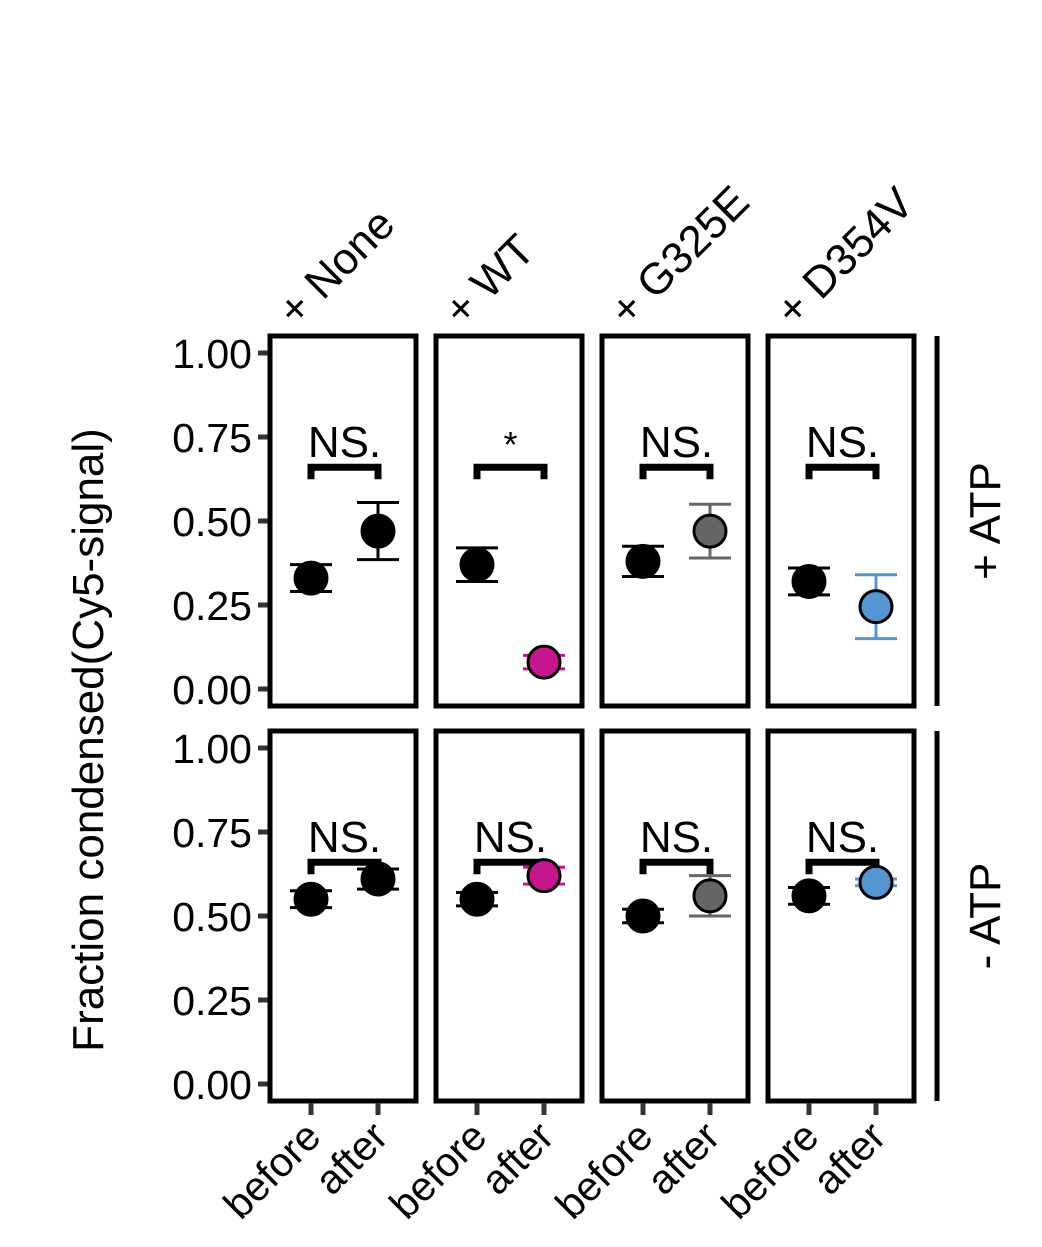  I want to click on column-strip-label: + WT, so click(489, 280).